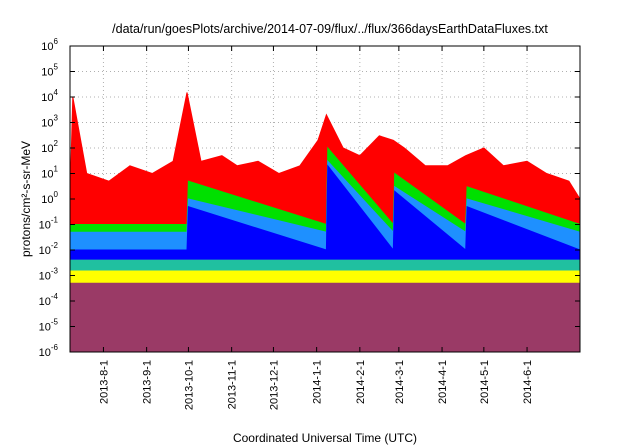 The width and height of the screenshot is (640, 448). Describe the element at coordinates (485, 382) in the screenshot. I see `x-tick-label: 2014-5-1` at that location.